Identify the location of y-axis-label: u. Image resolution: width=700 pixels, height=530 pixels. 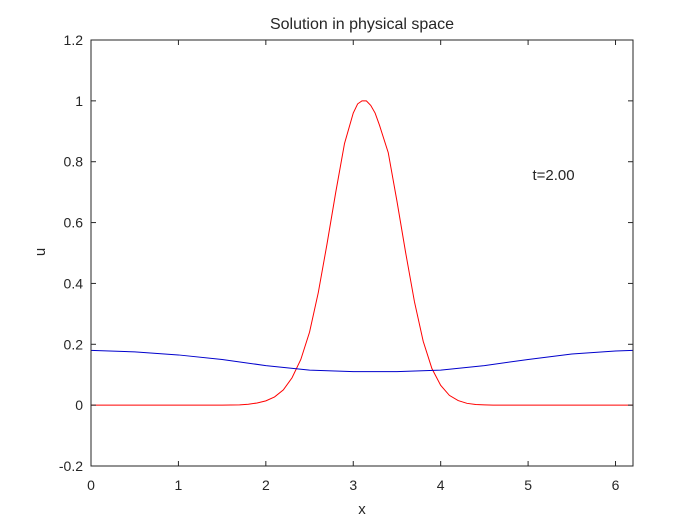
(40, 252).